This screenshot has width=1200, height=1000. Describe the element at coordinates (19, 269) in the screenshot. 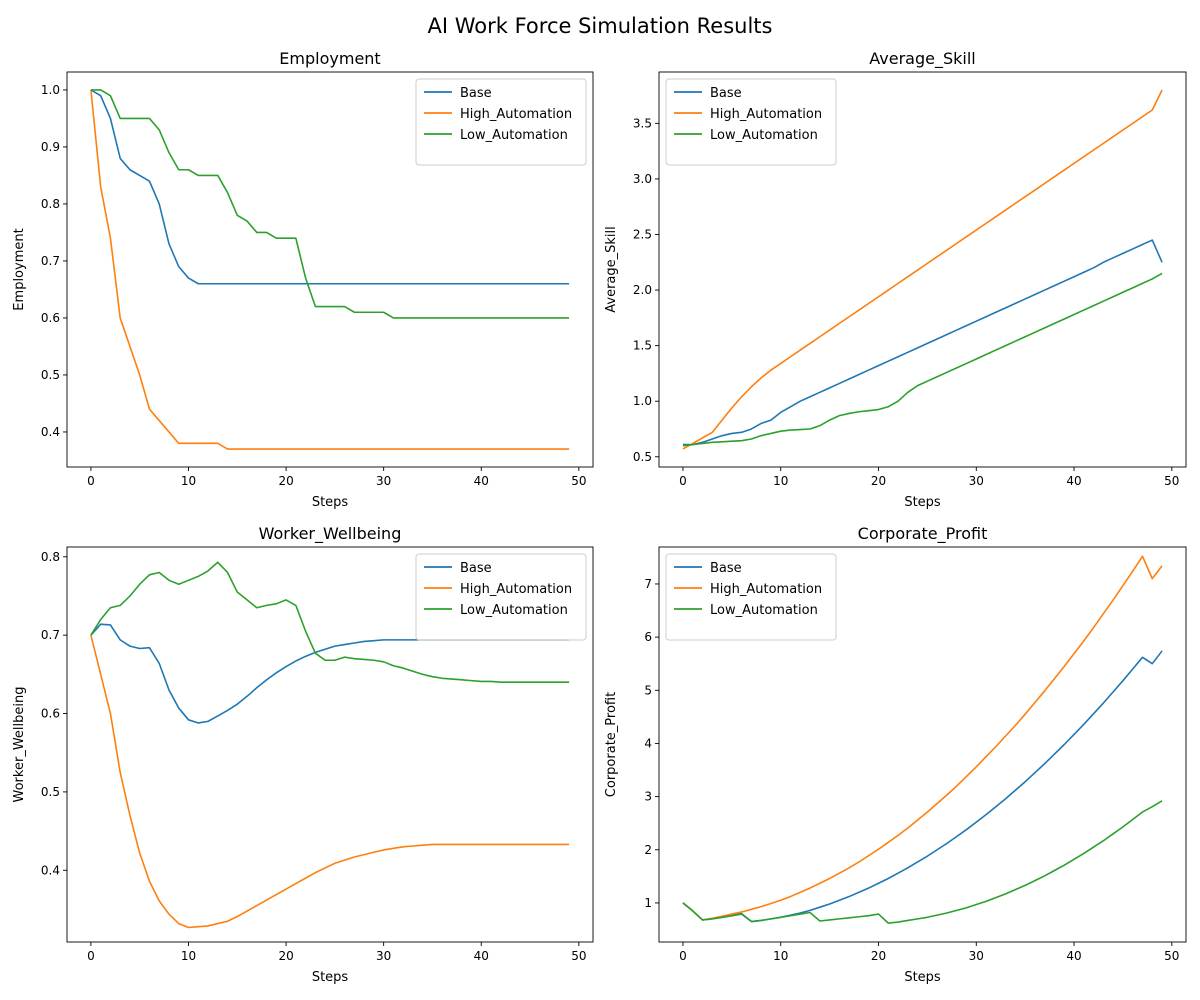

I see `y-axis-label: Employment` at that location.